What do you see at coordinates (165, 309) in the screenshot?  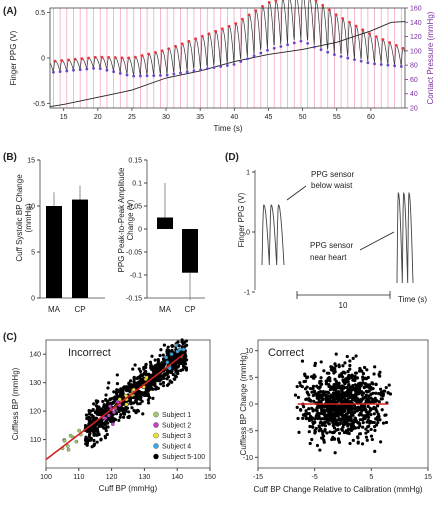 I see `category-label: MA` at bounding box center [165, 309].